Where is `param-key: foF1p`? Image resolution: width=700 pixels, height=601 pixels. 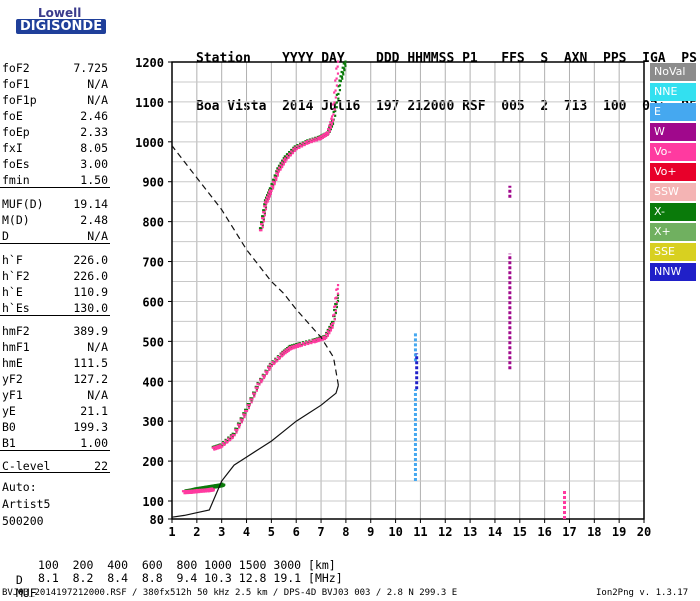 param-key: foF1p is located at coordinates (19, 100).